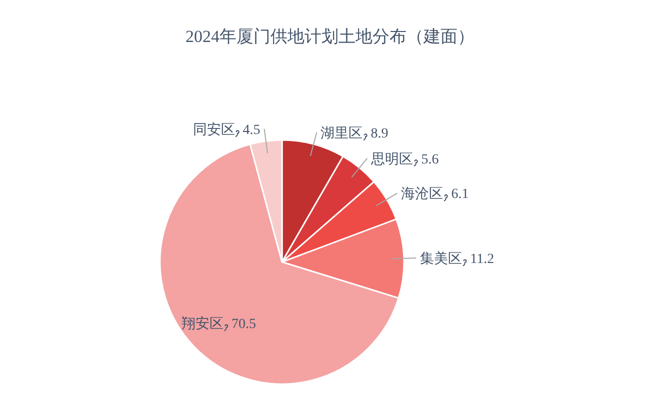 The image size is (660, 399). I want to click on data-label: 5.6, so click(430, 160).